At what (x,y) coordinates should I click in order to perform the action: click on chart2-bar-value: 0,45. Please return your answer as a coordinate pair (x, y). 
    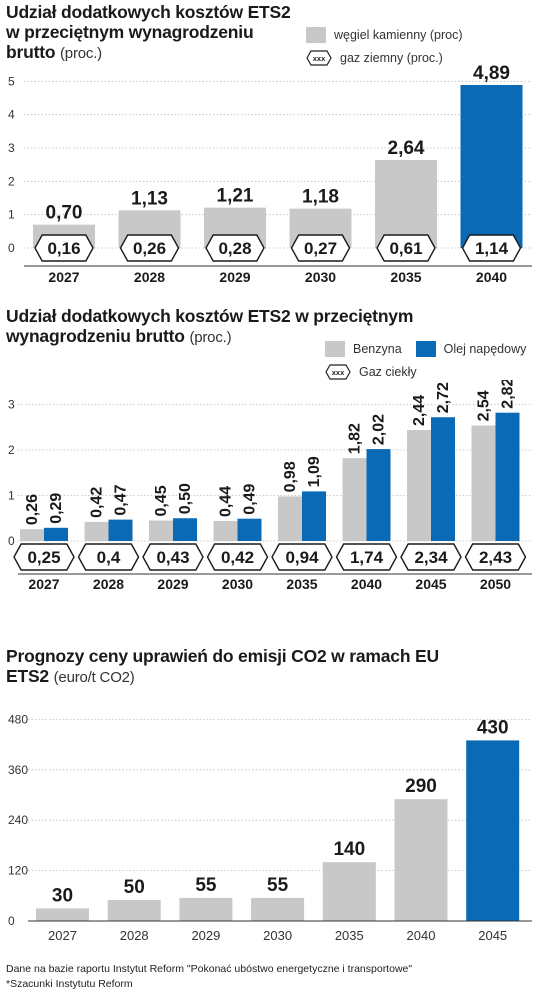
    Looking at the image, I should click on (161, 500).